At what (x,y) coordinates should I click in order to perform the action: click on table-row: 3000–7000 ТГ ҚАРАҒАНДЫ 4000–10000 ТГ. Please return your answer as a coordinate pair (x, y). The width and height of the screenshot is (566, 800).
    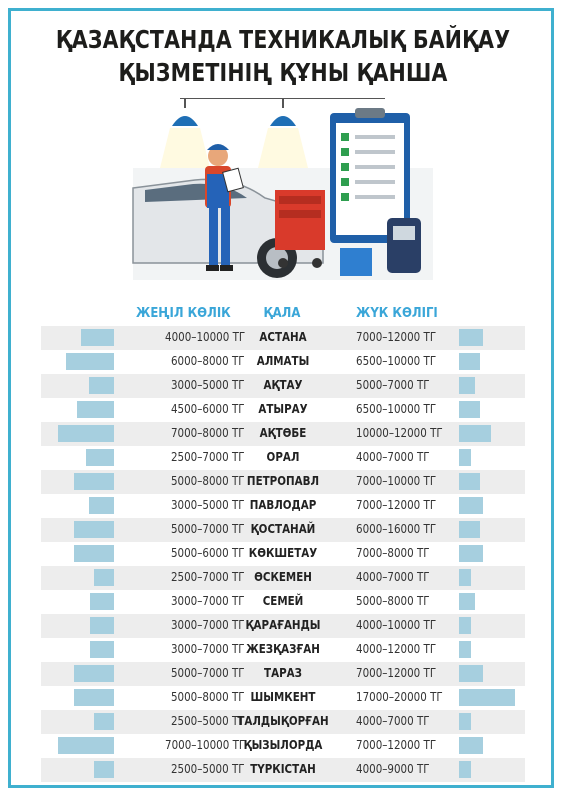
    Looking at the image, I should click on (283, 626).